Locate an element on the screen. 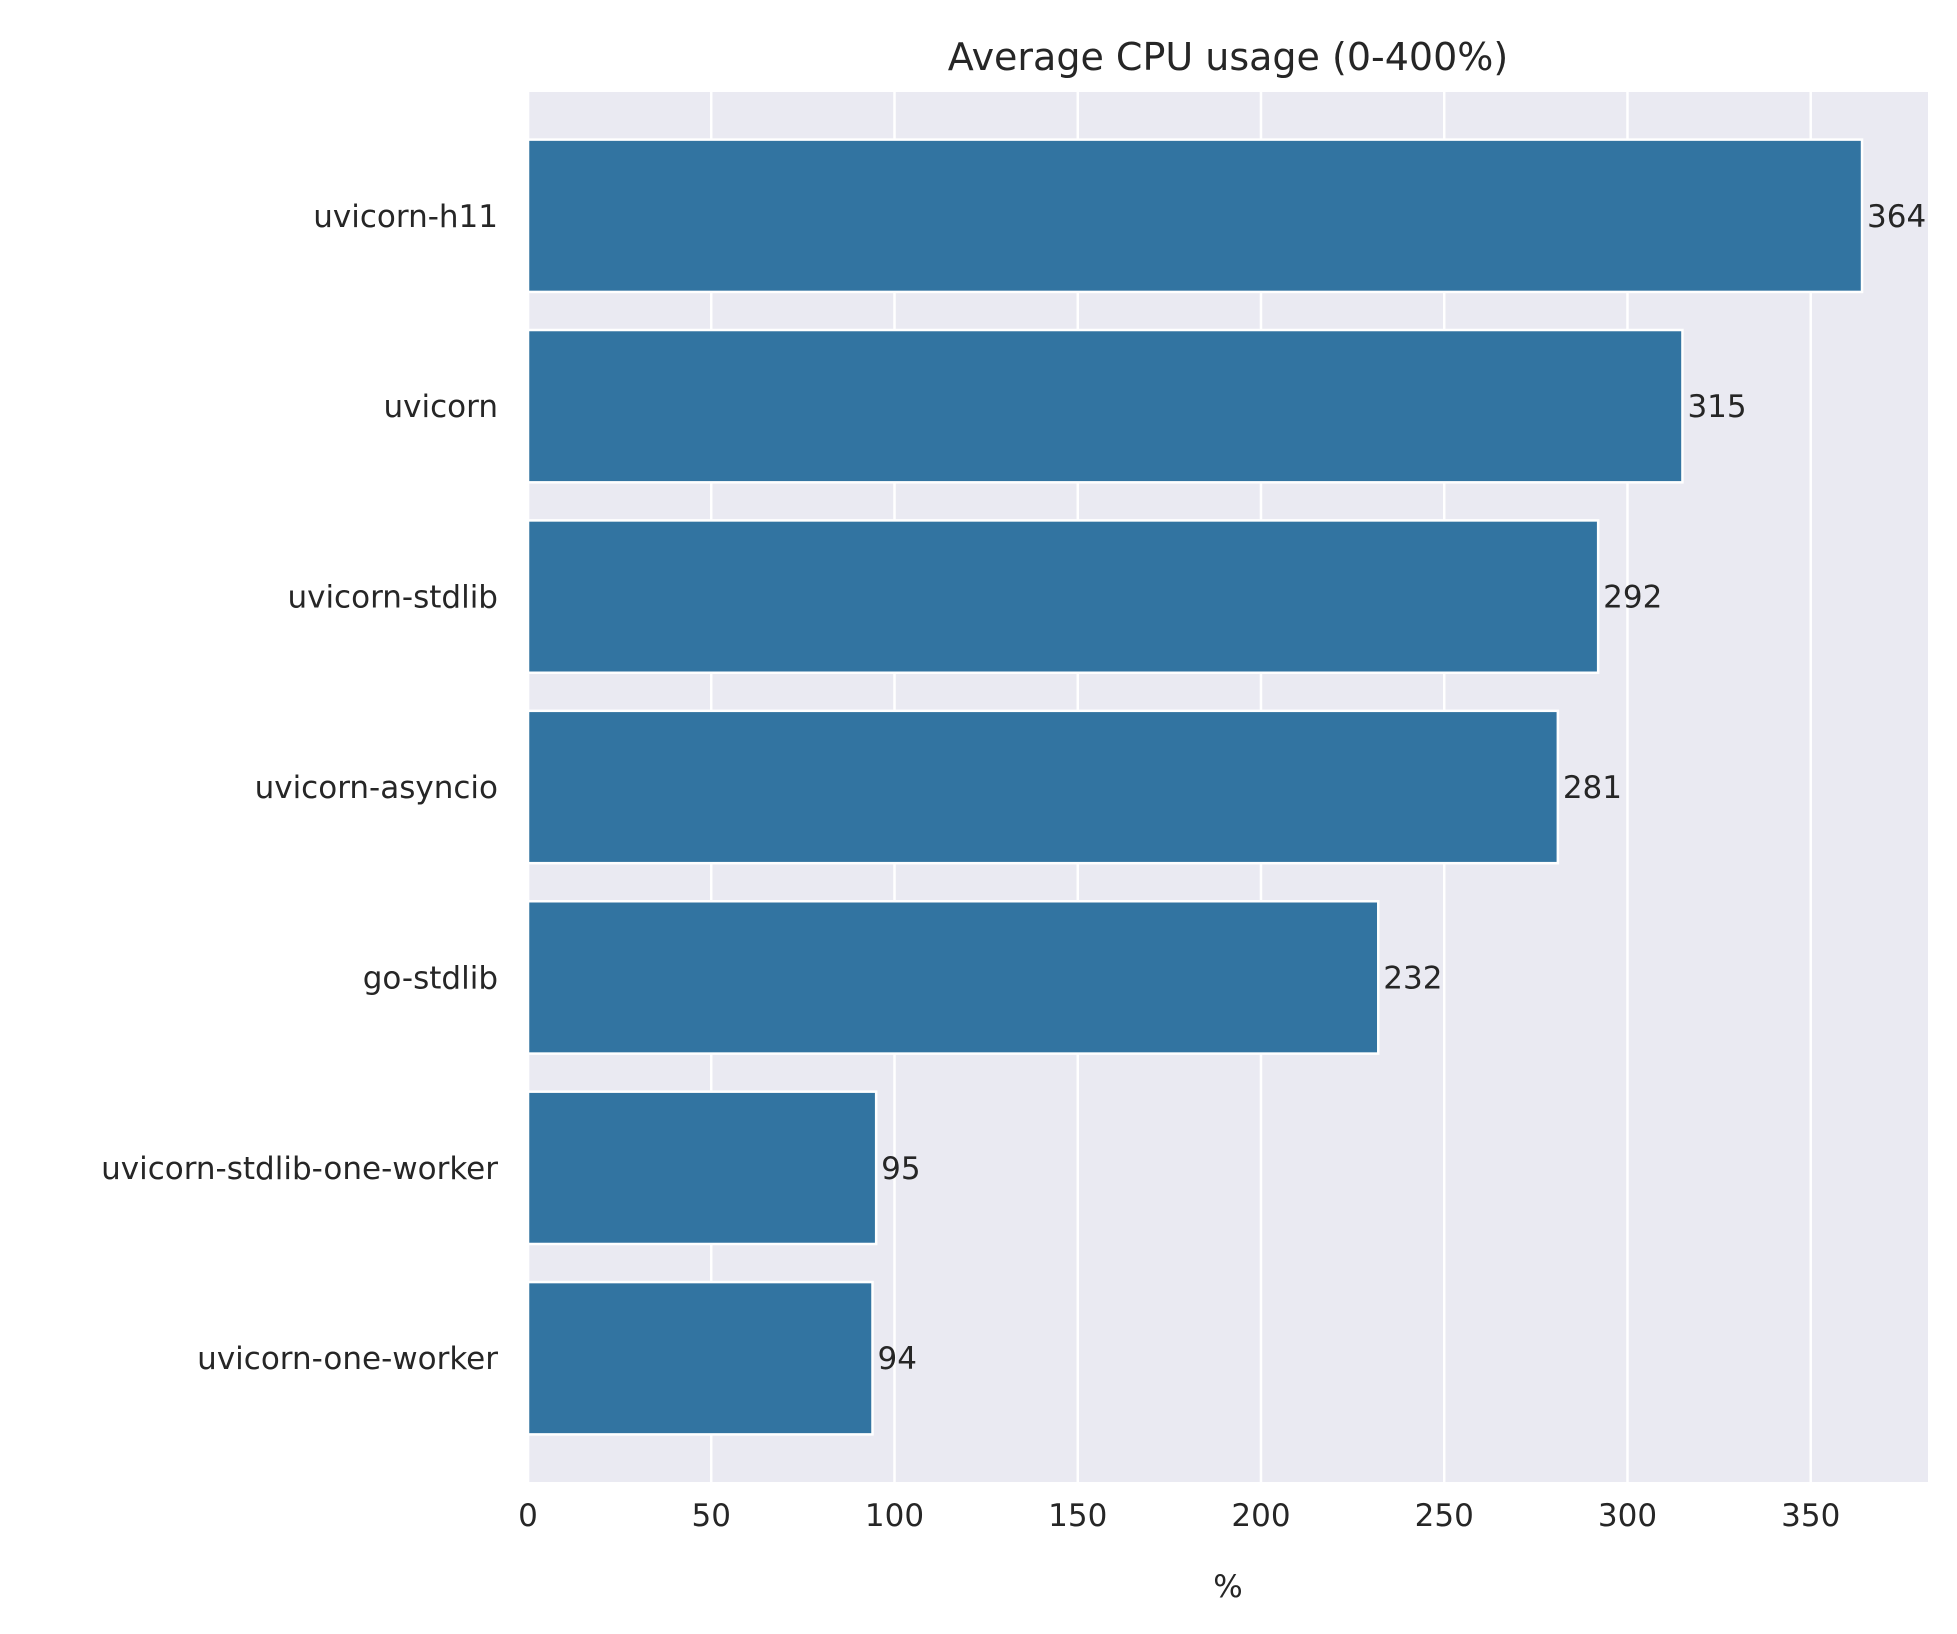 The height and width of the screenshot is (1634, 1957). data-label-uvicorn-one-worker: 94 is located at coordinates (897, 1359).